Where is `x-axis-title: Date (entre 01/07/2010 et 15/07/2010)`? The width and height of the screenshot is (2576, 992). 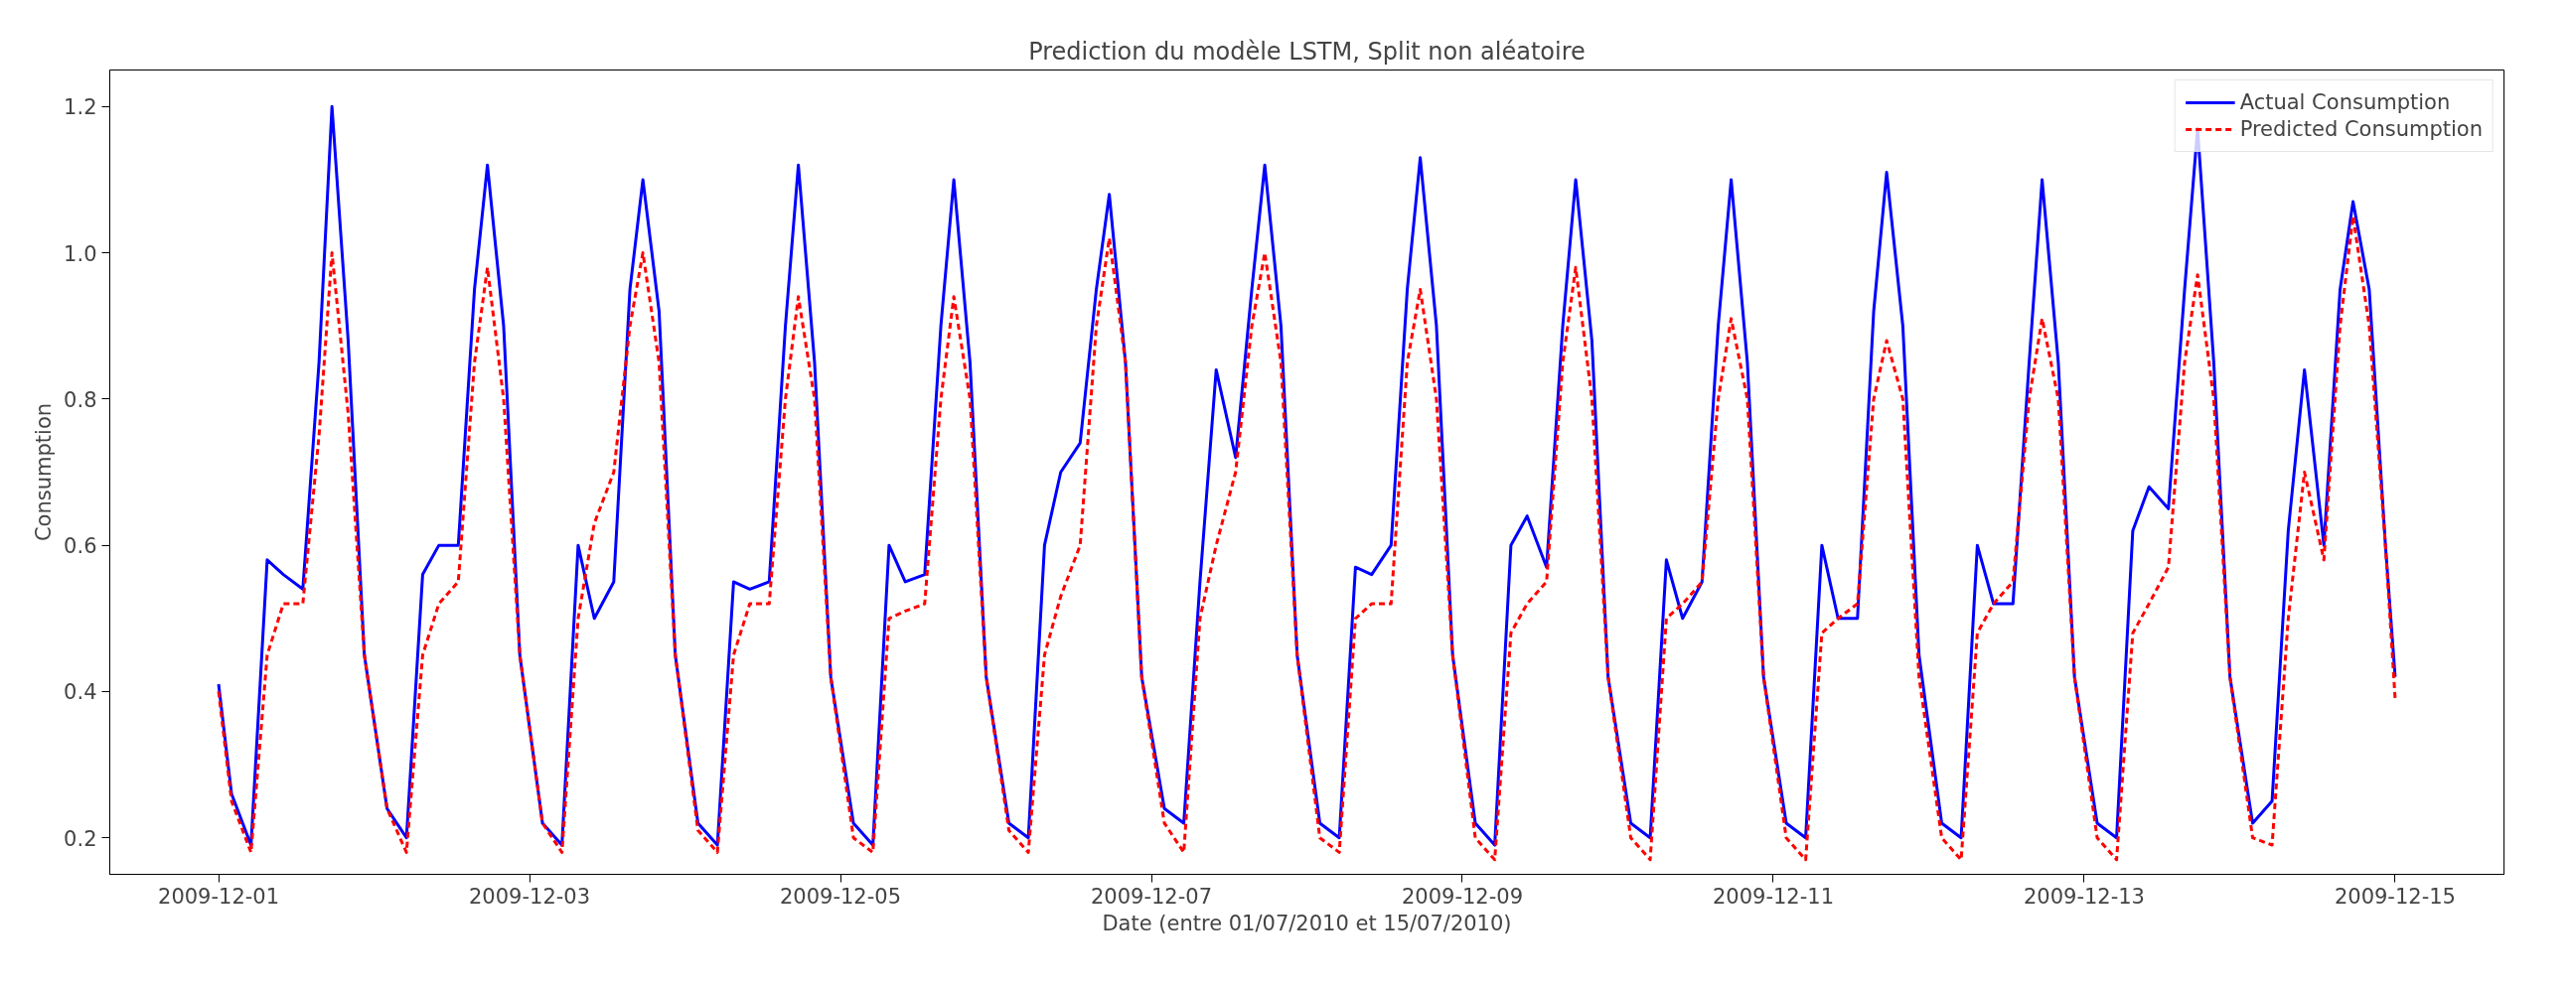
x-axis-title: Date (entre 01/07/2010 et 15/07/2010) is located at coordinates (1307, 923).